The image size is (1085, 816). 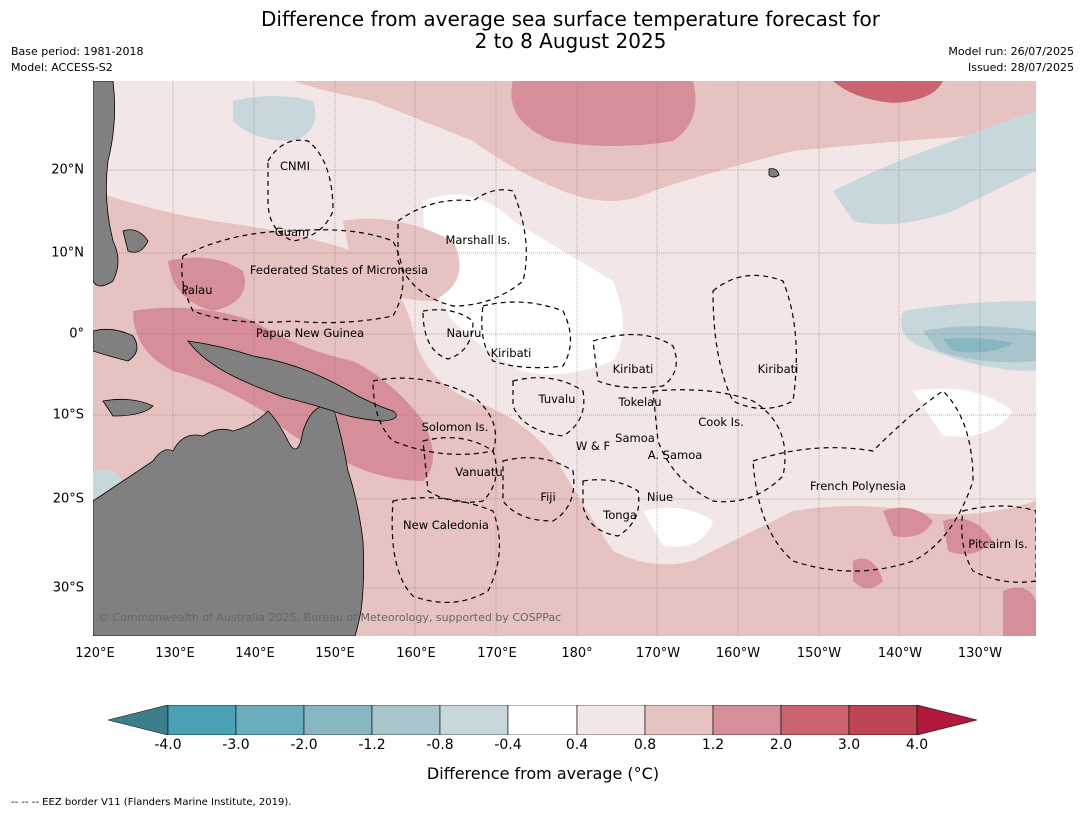 I want to click on region-label-palau: Palau, so click(x=197, y=290).